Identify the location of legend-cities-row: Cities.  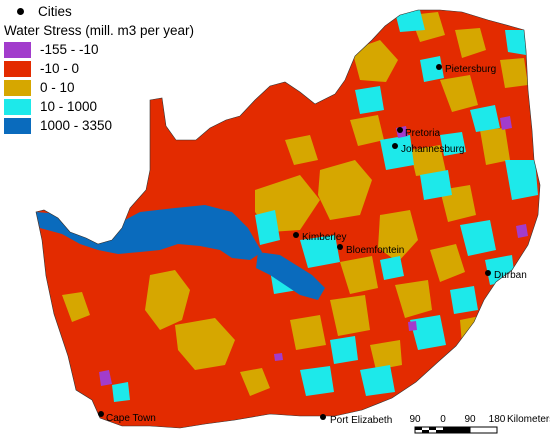
(99, 11).